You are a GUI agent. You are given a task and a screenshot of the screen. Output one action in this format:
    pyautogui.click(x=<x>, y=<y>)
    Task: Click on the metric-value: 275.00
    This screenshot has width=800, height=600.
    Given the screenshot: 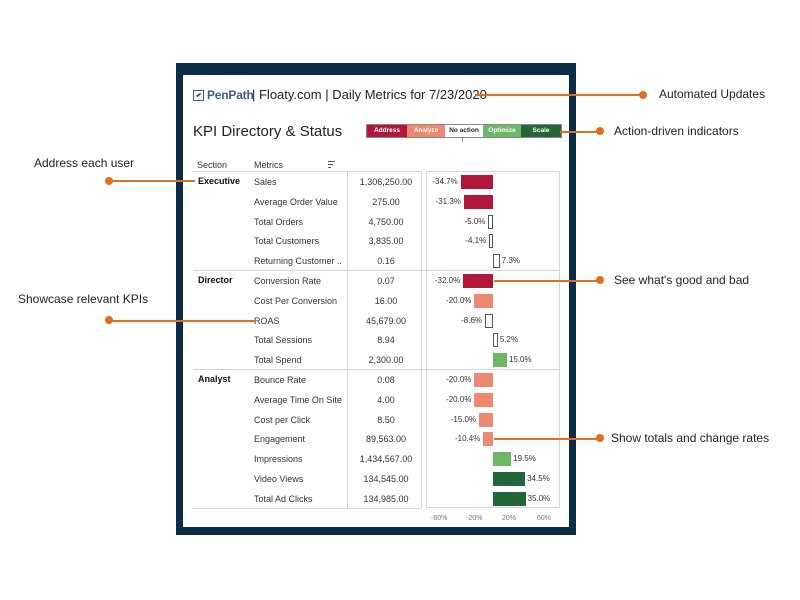 What is the action you would take?
    pyautogui.click(x=386, y=201)
    